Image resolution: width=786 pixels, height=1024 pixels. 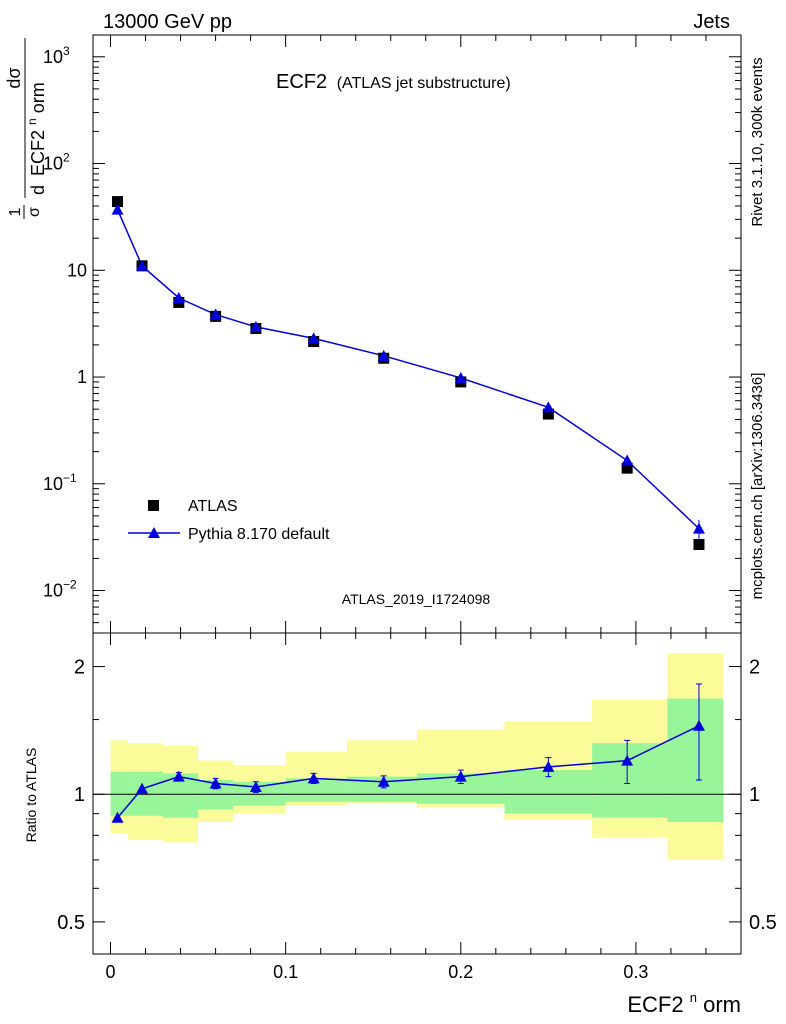 What do you see at coordinates (635, 972) in the screenshot?
I see `x-tick-label: 0.3` at bounding box center [635, 972].